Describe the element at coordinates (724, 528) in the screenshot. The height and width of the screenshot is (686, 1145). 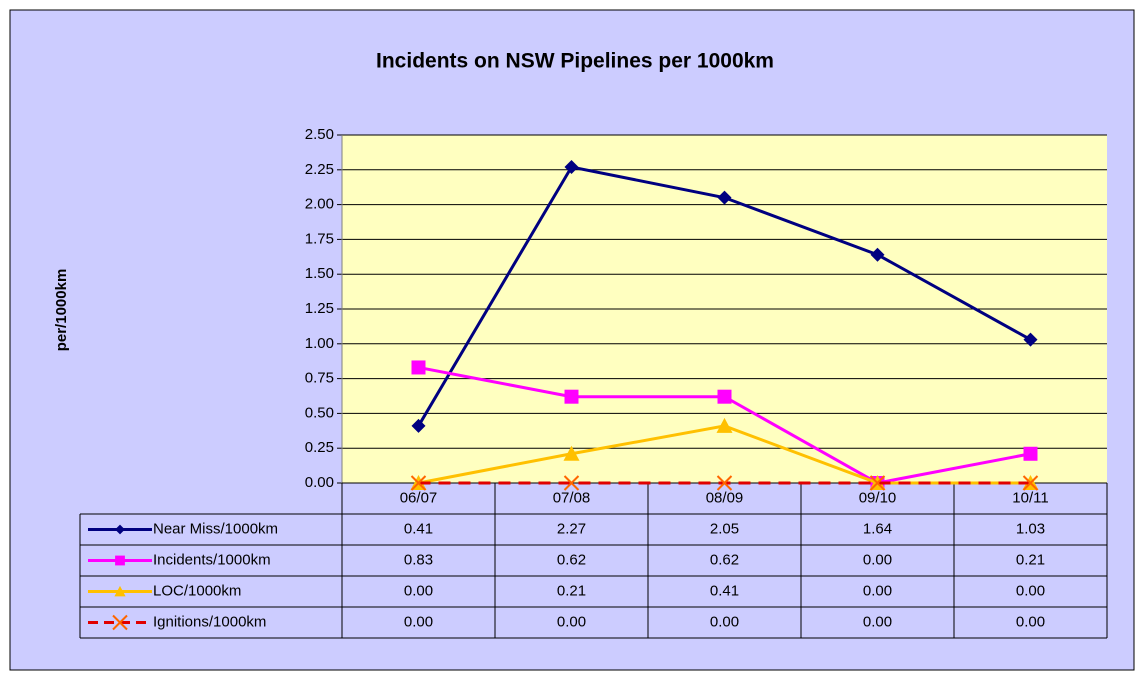
I see `table-value: 2.05` at that location.